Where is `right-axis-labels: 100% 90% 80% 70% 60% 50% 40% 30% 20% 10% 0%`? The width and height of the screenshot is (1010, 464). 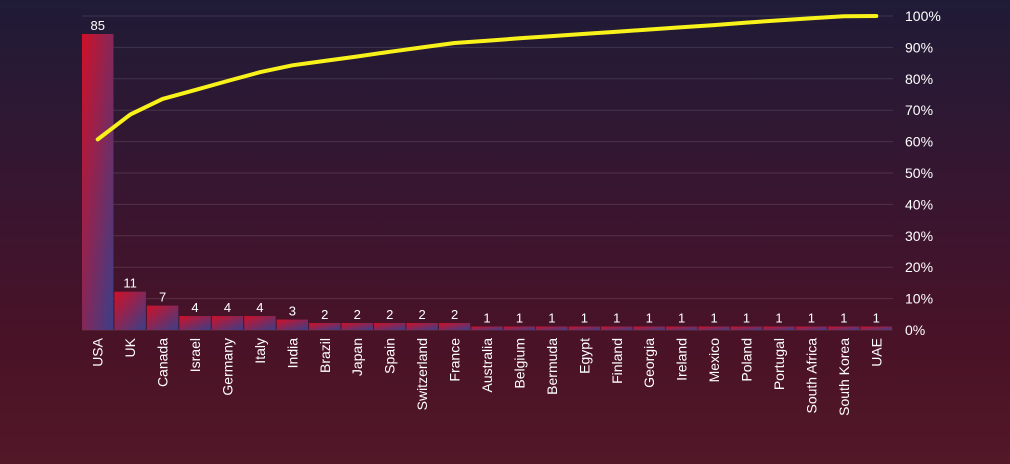 right-axis-labels: 100% 90% 80% 70% 60% 50% 40% 30% 20% 10% 0% is located at coordinates (923, 173).